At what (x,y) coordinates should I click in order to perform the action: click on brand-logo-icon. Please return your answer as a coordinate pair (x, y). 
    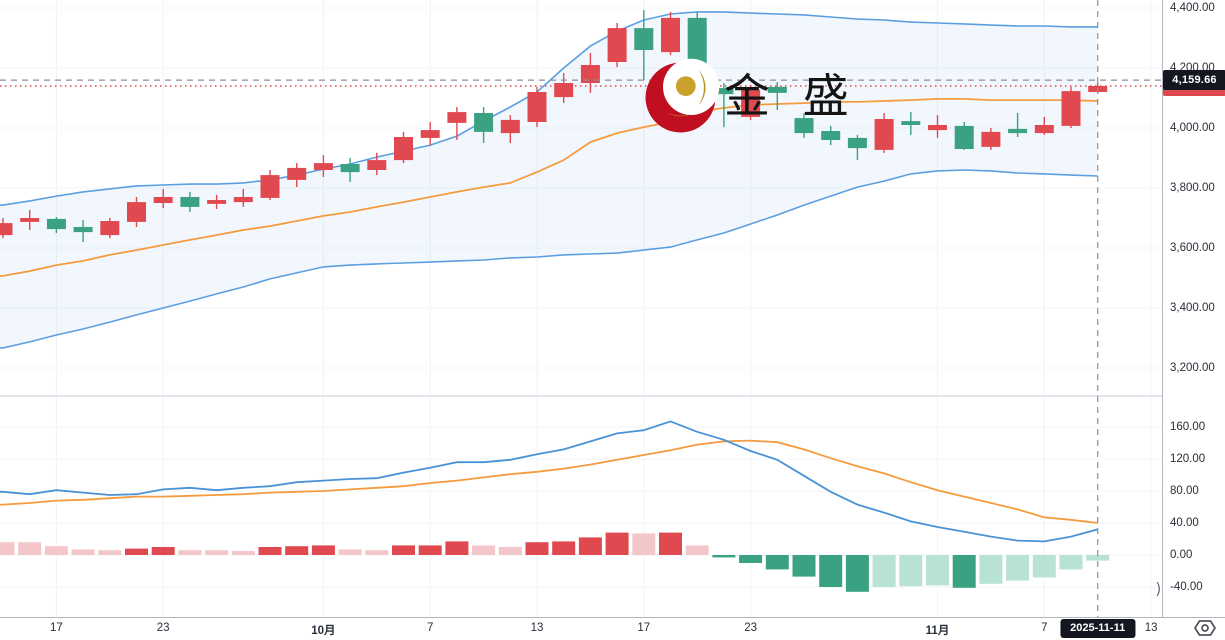
    Looking at the image, I should click on (682, 95).